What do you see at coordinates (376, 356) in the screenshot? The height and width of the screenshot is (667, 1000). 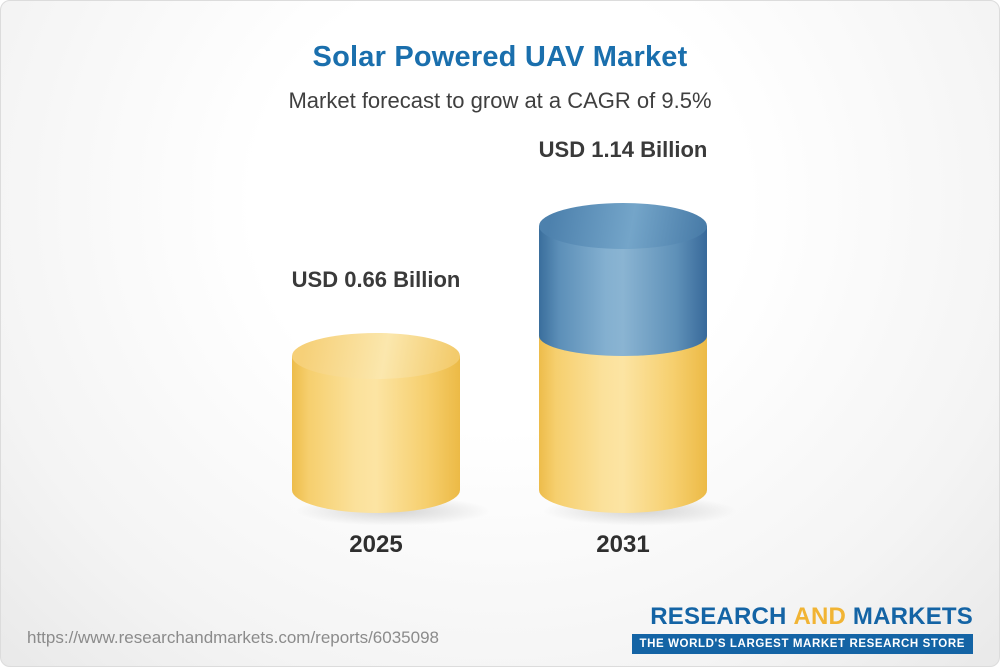 I see `cylinder-2025-cap` at bounding box center [376, 356].